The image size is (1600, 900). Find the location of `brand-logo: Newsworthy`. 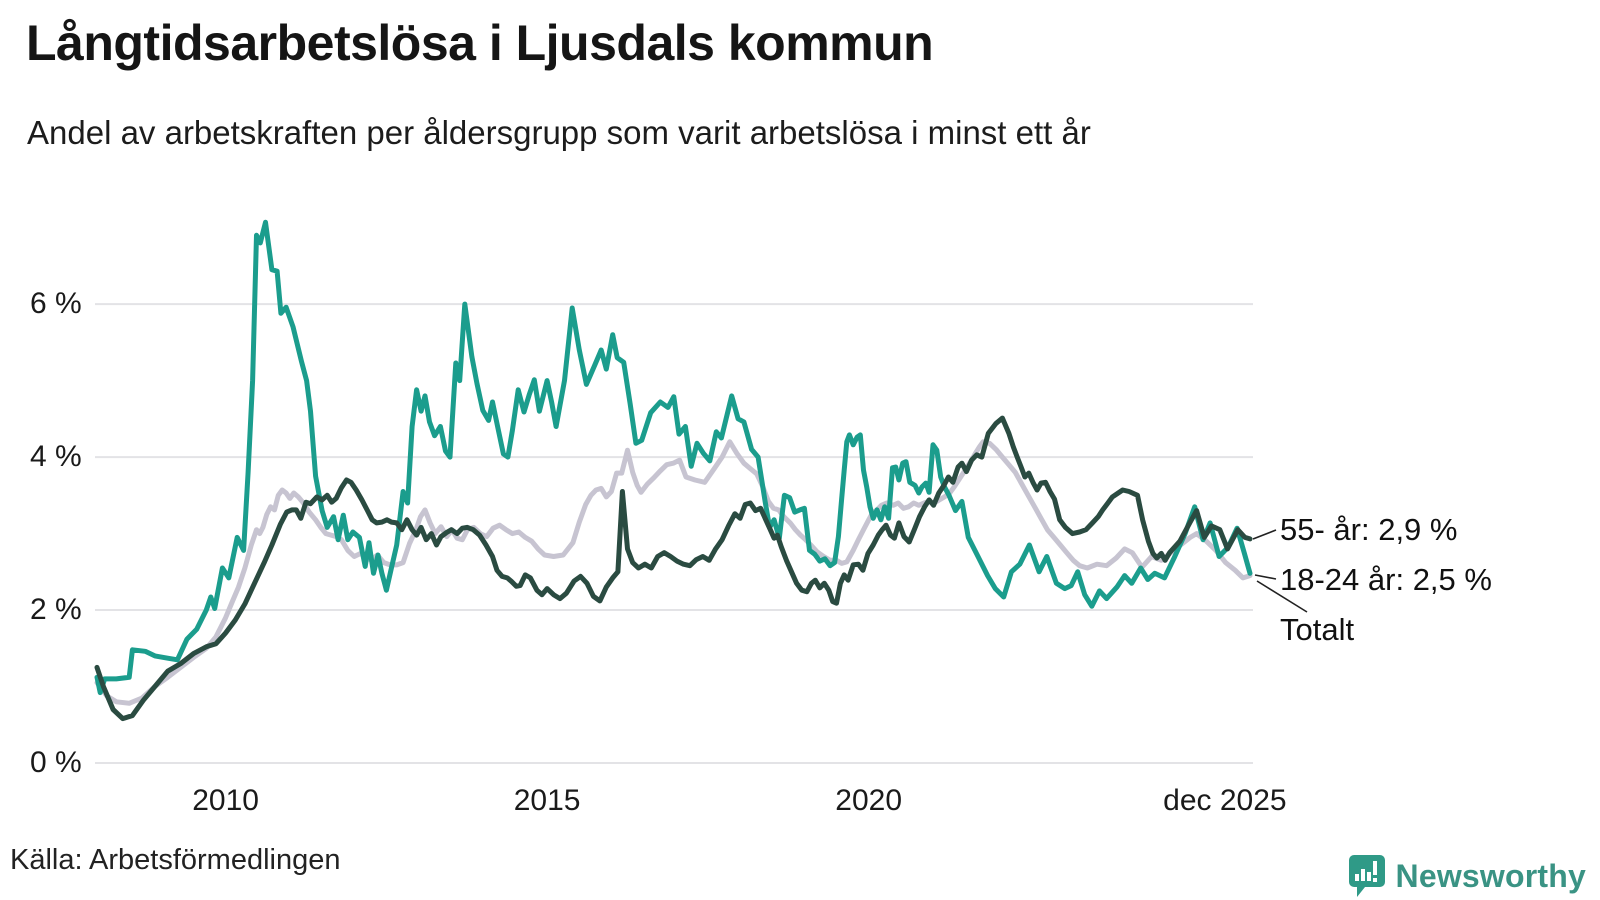

brand-logo: Newsworthy is located at coordinates (1467, 876).